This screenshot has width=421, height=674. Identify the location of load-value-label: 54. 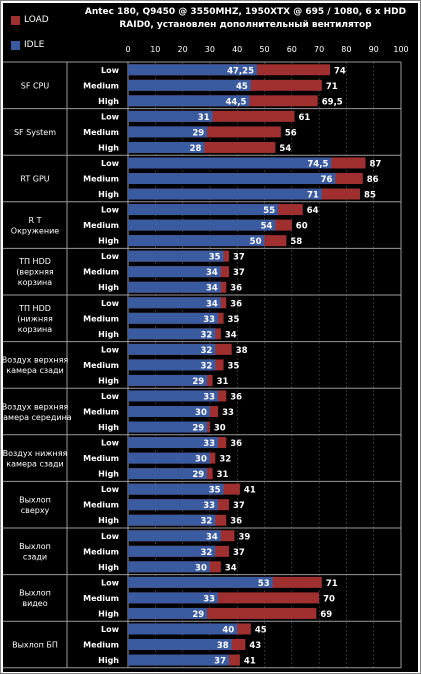
(285, 149).